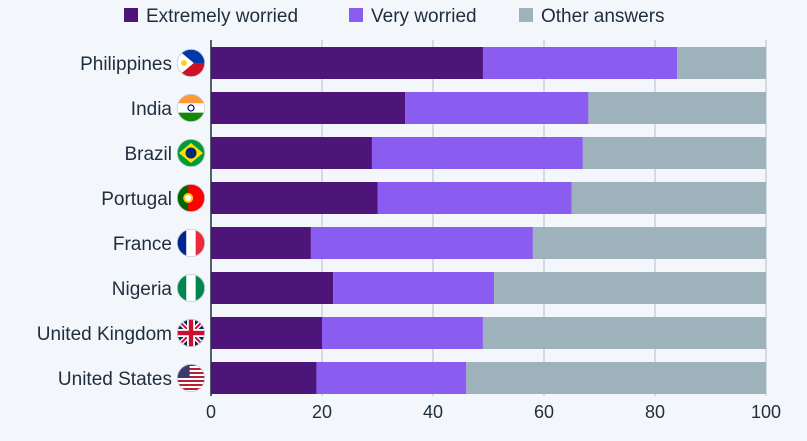  Describe the element at coordinates (142, 244) in the screenshot. I see `category-label: France` at that location.